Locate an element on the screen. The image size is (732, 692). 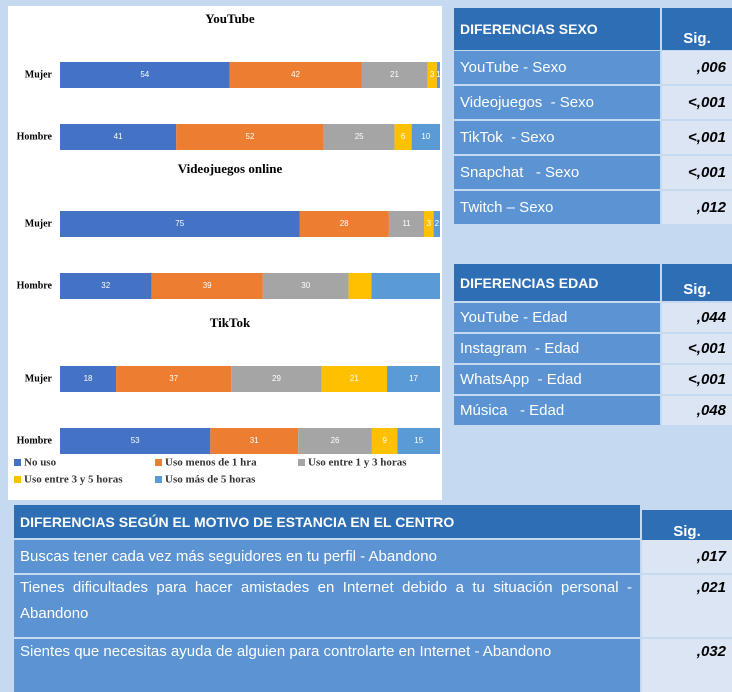
legend-label: No uso is located at coordinates (40, 463).